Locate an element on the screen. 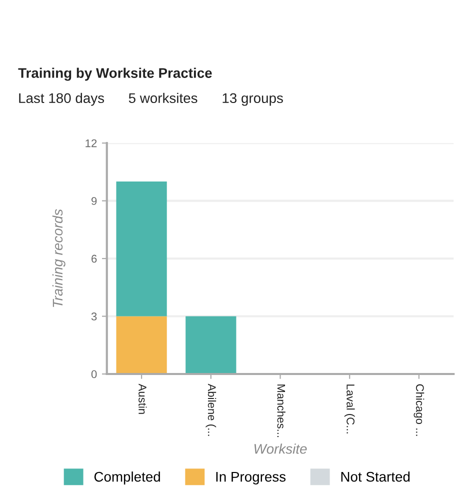 The height and width of the screenshot is (502, 475). y-tick-label: 6 is located at coordinates (94, 258).